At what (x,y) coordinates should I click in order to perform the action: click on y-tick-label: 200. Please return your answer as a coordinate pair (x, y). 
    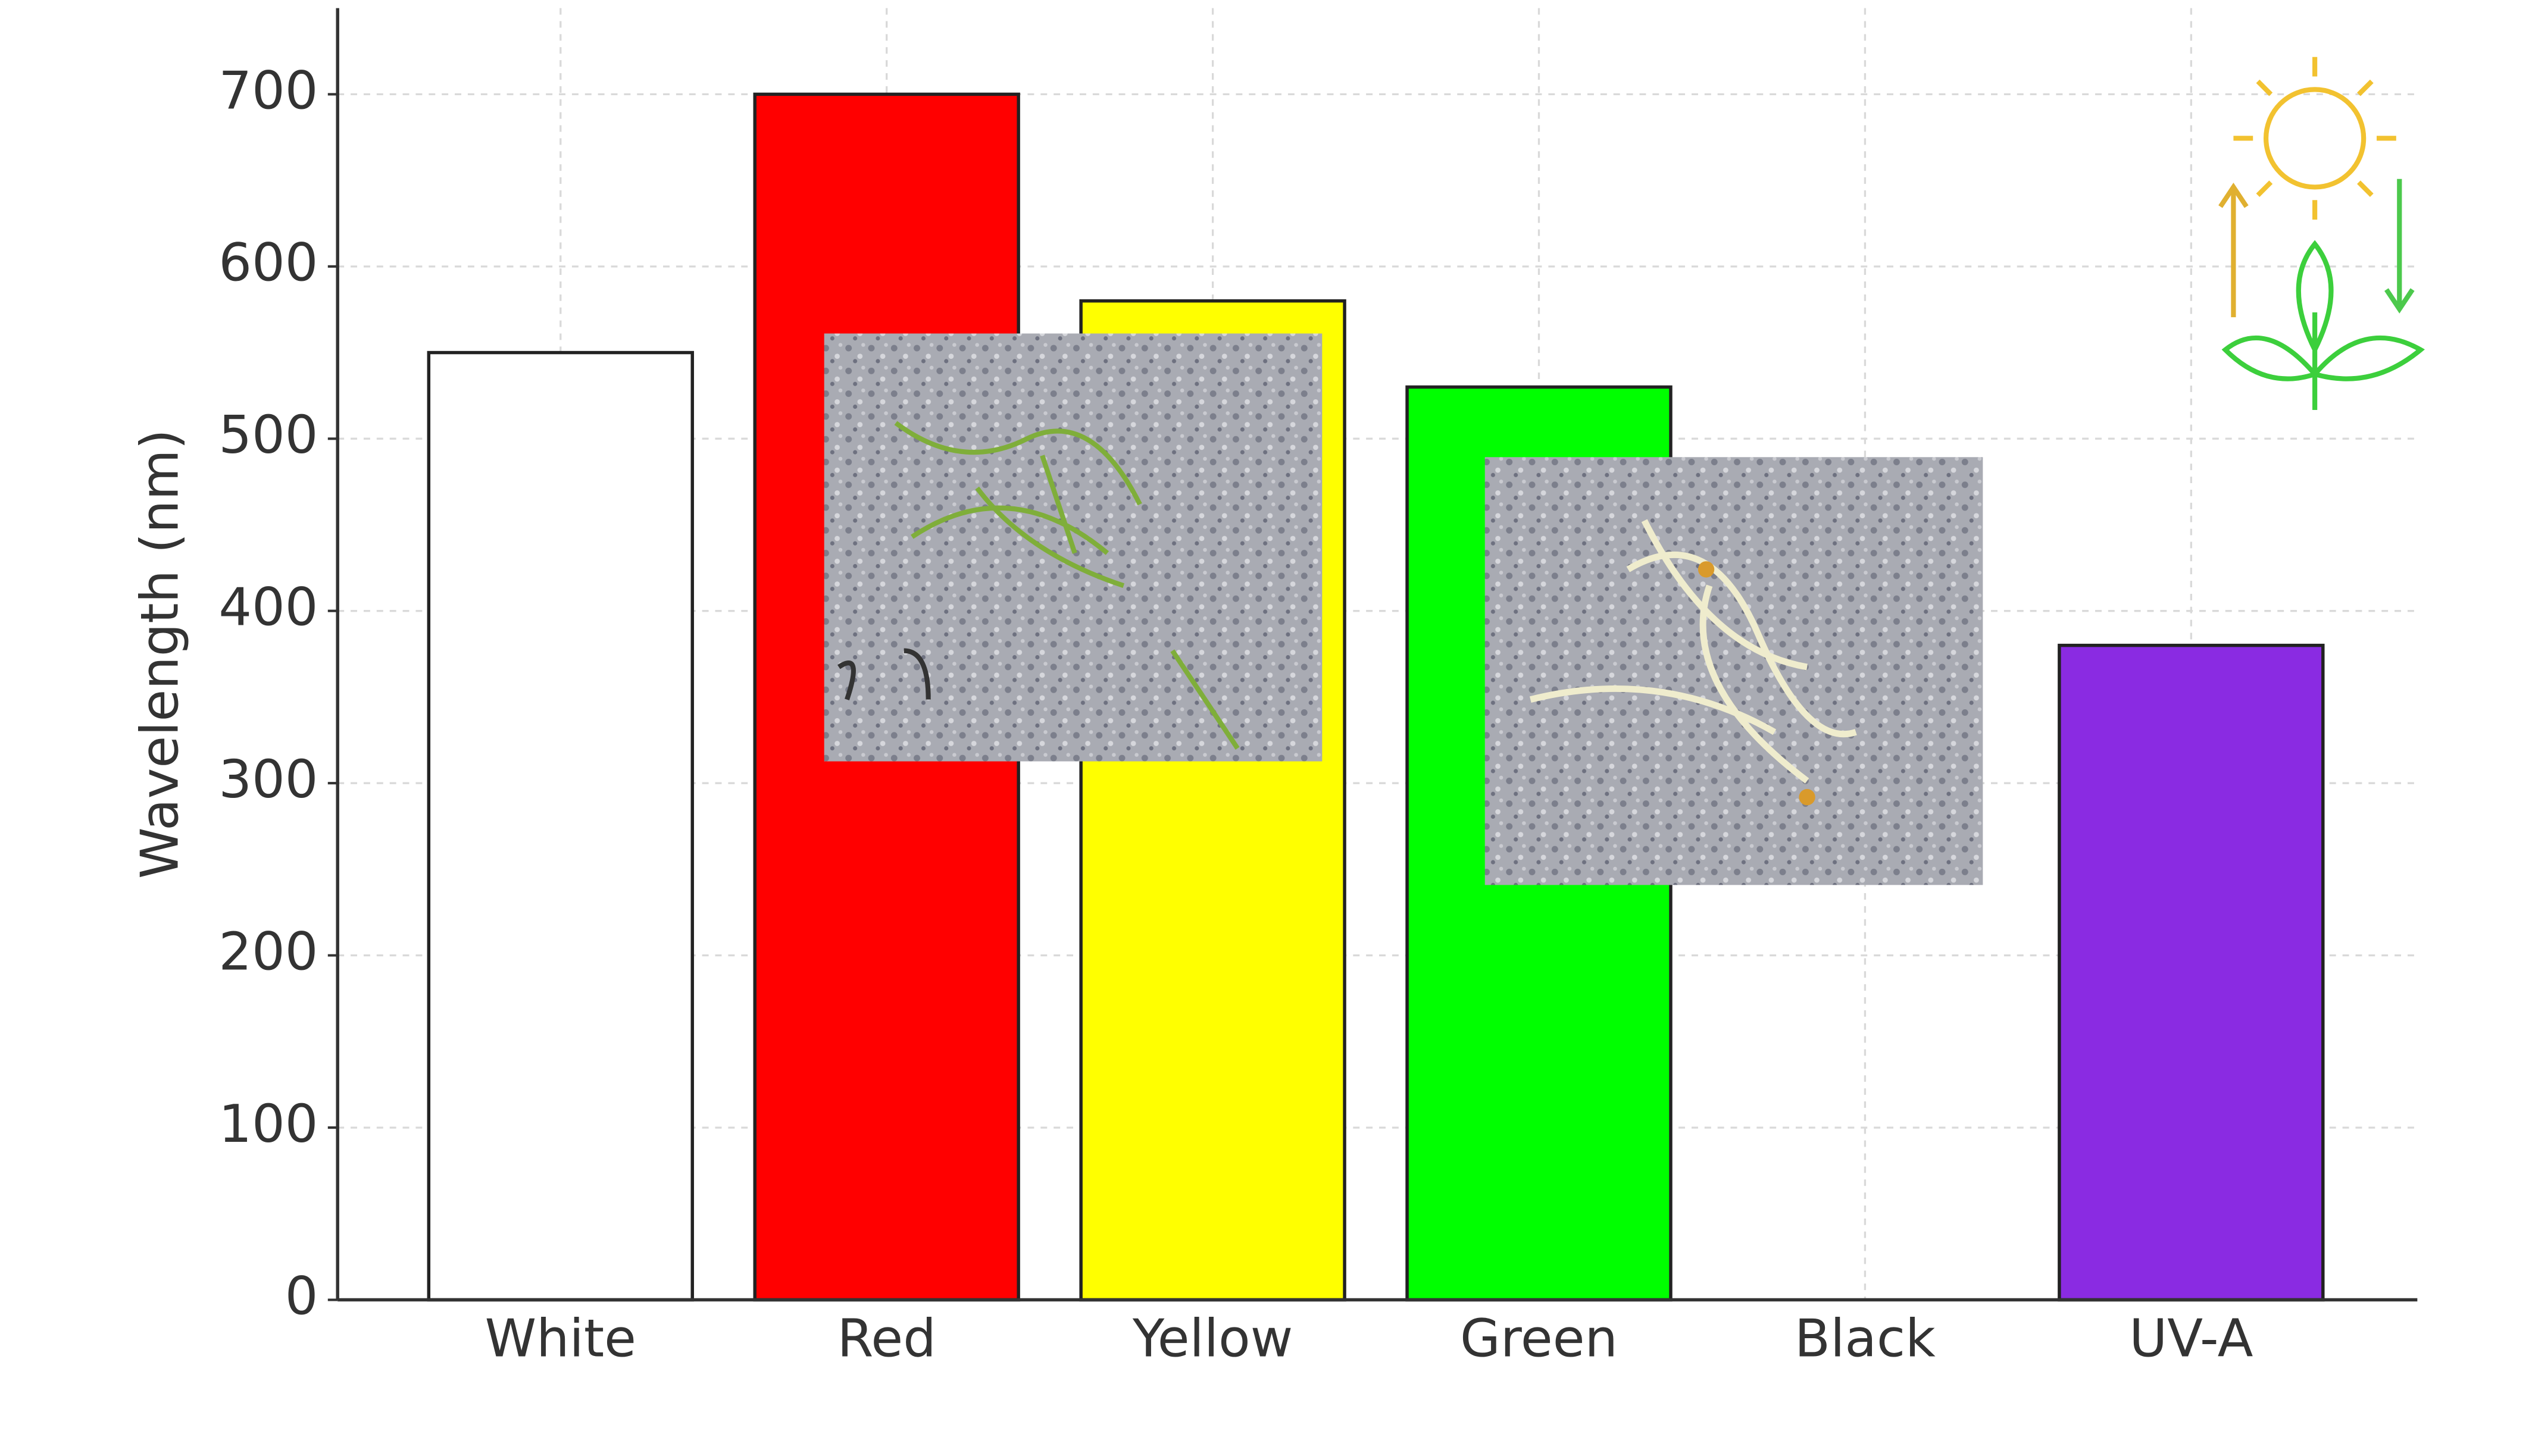
    Looking at the image, I should click on (268, 952).